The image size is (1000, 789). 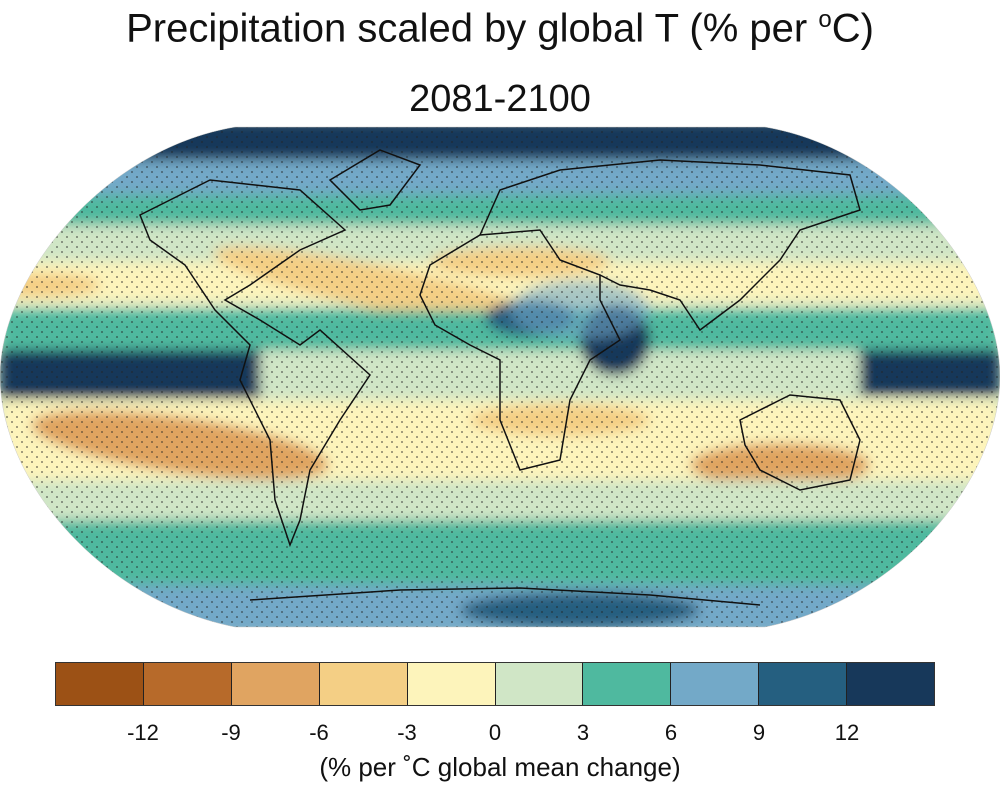 I want to click on colorbar-tick-label: 6, so click(x=671, y=732).